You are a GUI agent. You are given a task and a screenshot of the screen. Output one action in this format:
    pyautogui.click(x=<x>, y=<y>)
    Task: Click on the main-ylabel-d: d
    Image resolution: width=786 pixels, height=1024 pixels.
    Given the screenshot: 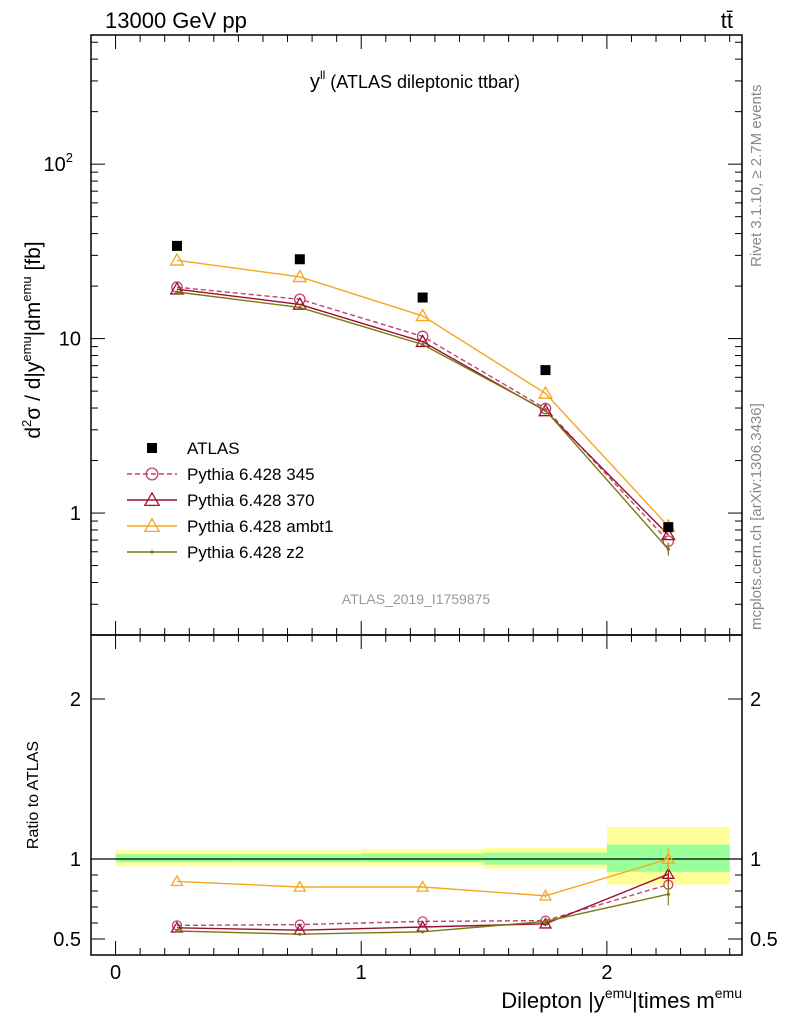 What is the action you would take?
    pyautogui.click(x=33, y=433)
    